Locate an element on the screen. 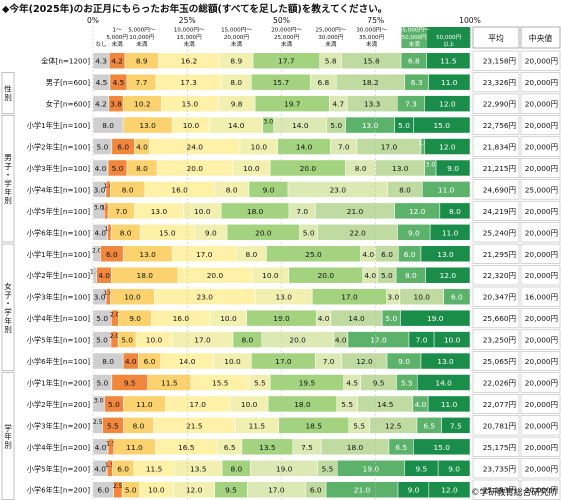  copyright-credit: ©学研教育総合研究所 is located at coordinates (514, 493).